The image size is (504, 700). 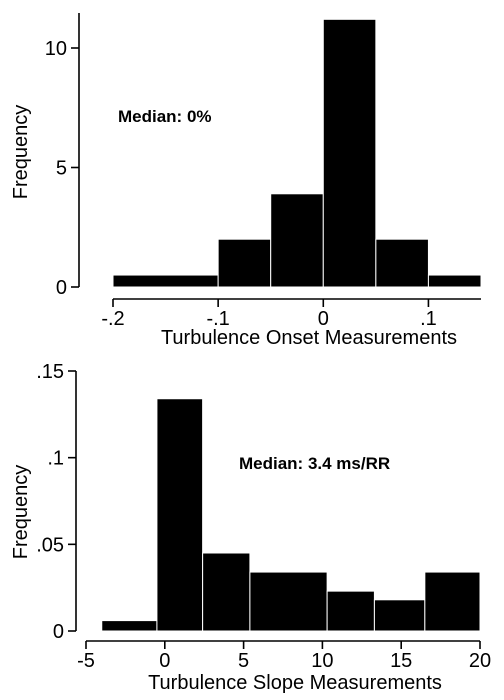 I want to click on x-tick-label: 20, so click(x=480, y=661).